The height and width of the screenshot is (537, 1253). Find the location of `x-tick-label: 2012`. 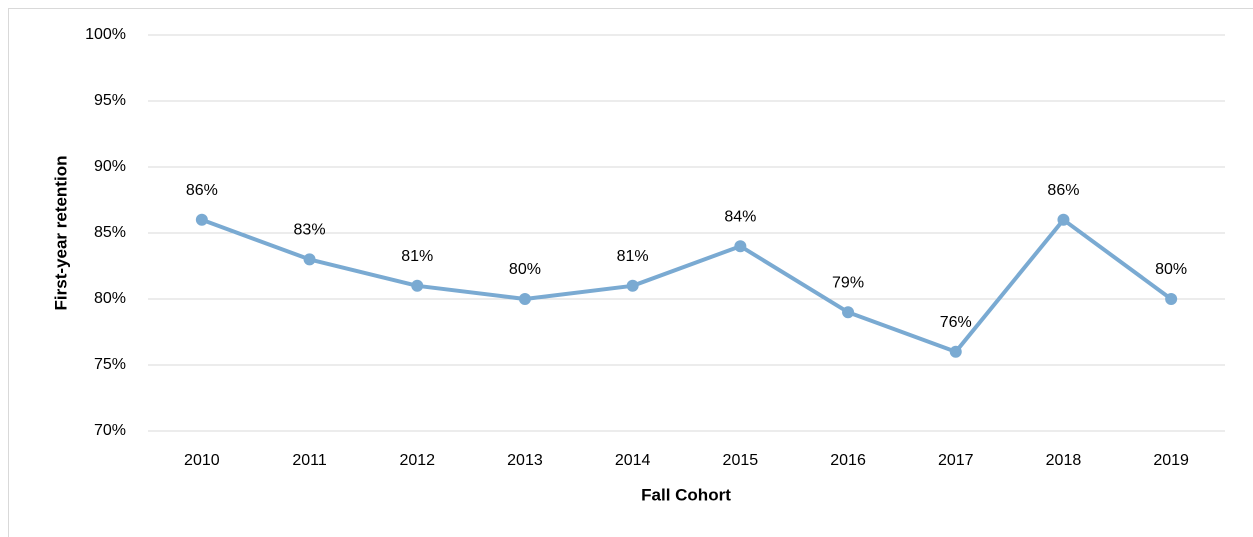

x-tick-label: 2012 is located at coordinates (417, 460).